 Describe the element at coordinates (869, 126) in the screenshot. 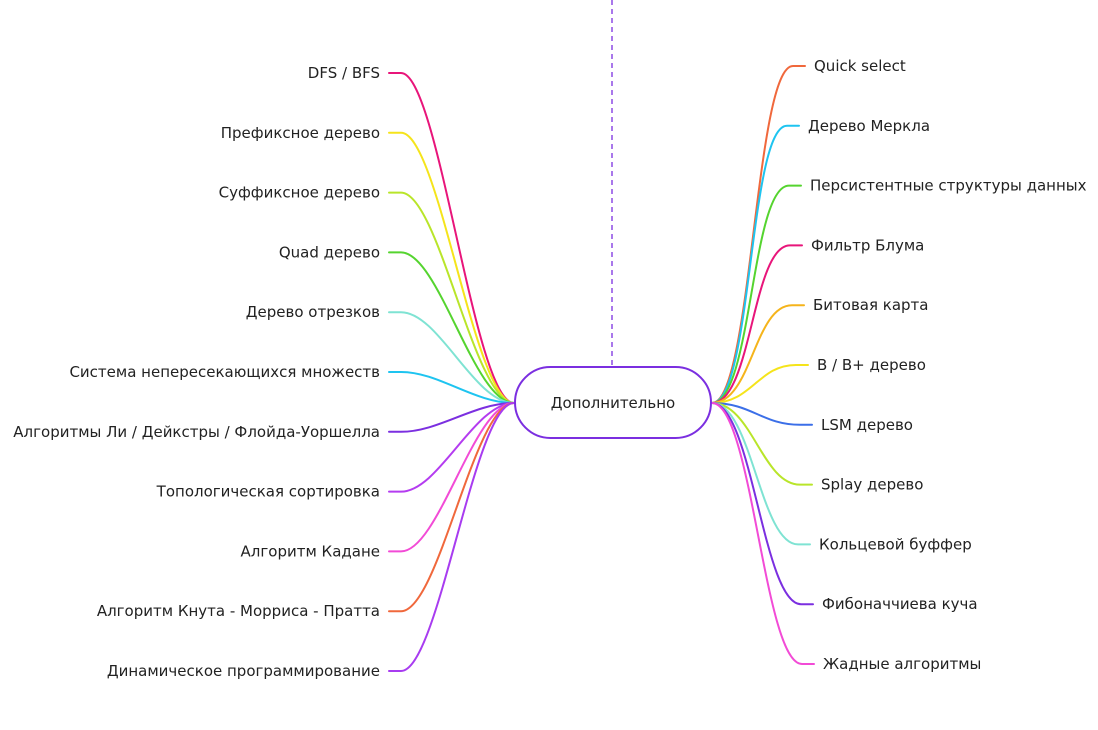

I see `right-branch-label: Дерево Меркла` at that location.